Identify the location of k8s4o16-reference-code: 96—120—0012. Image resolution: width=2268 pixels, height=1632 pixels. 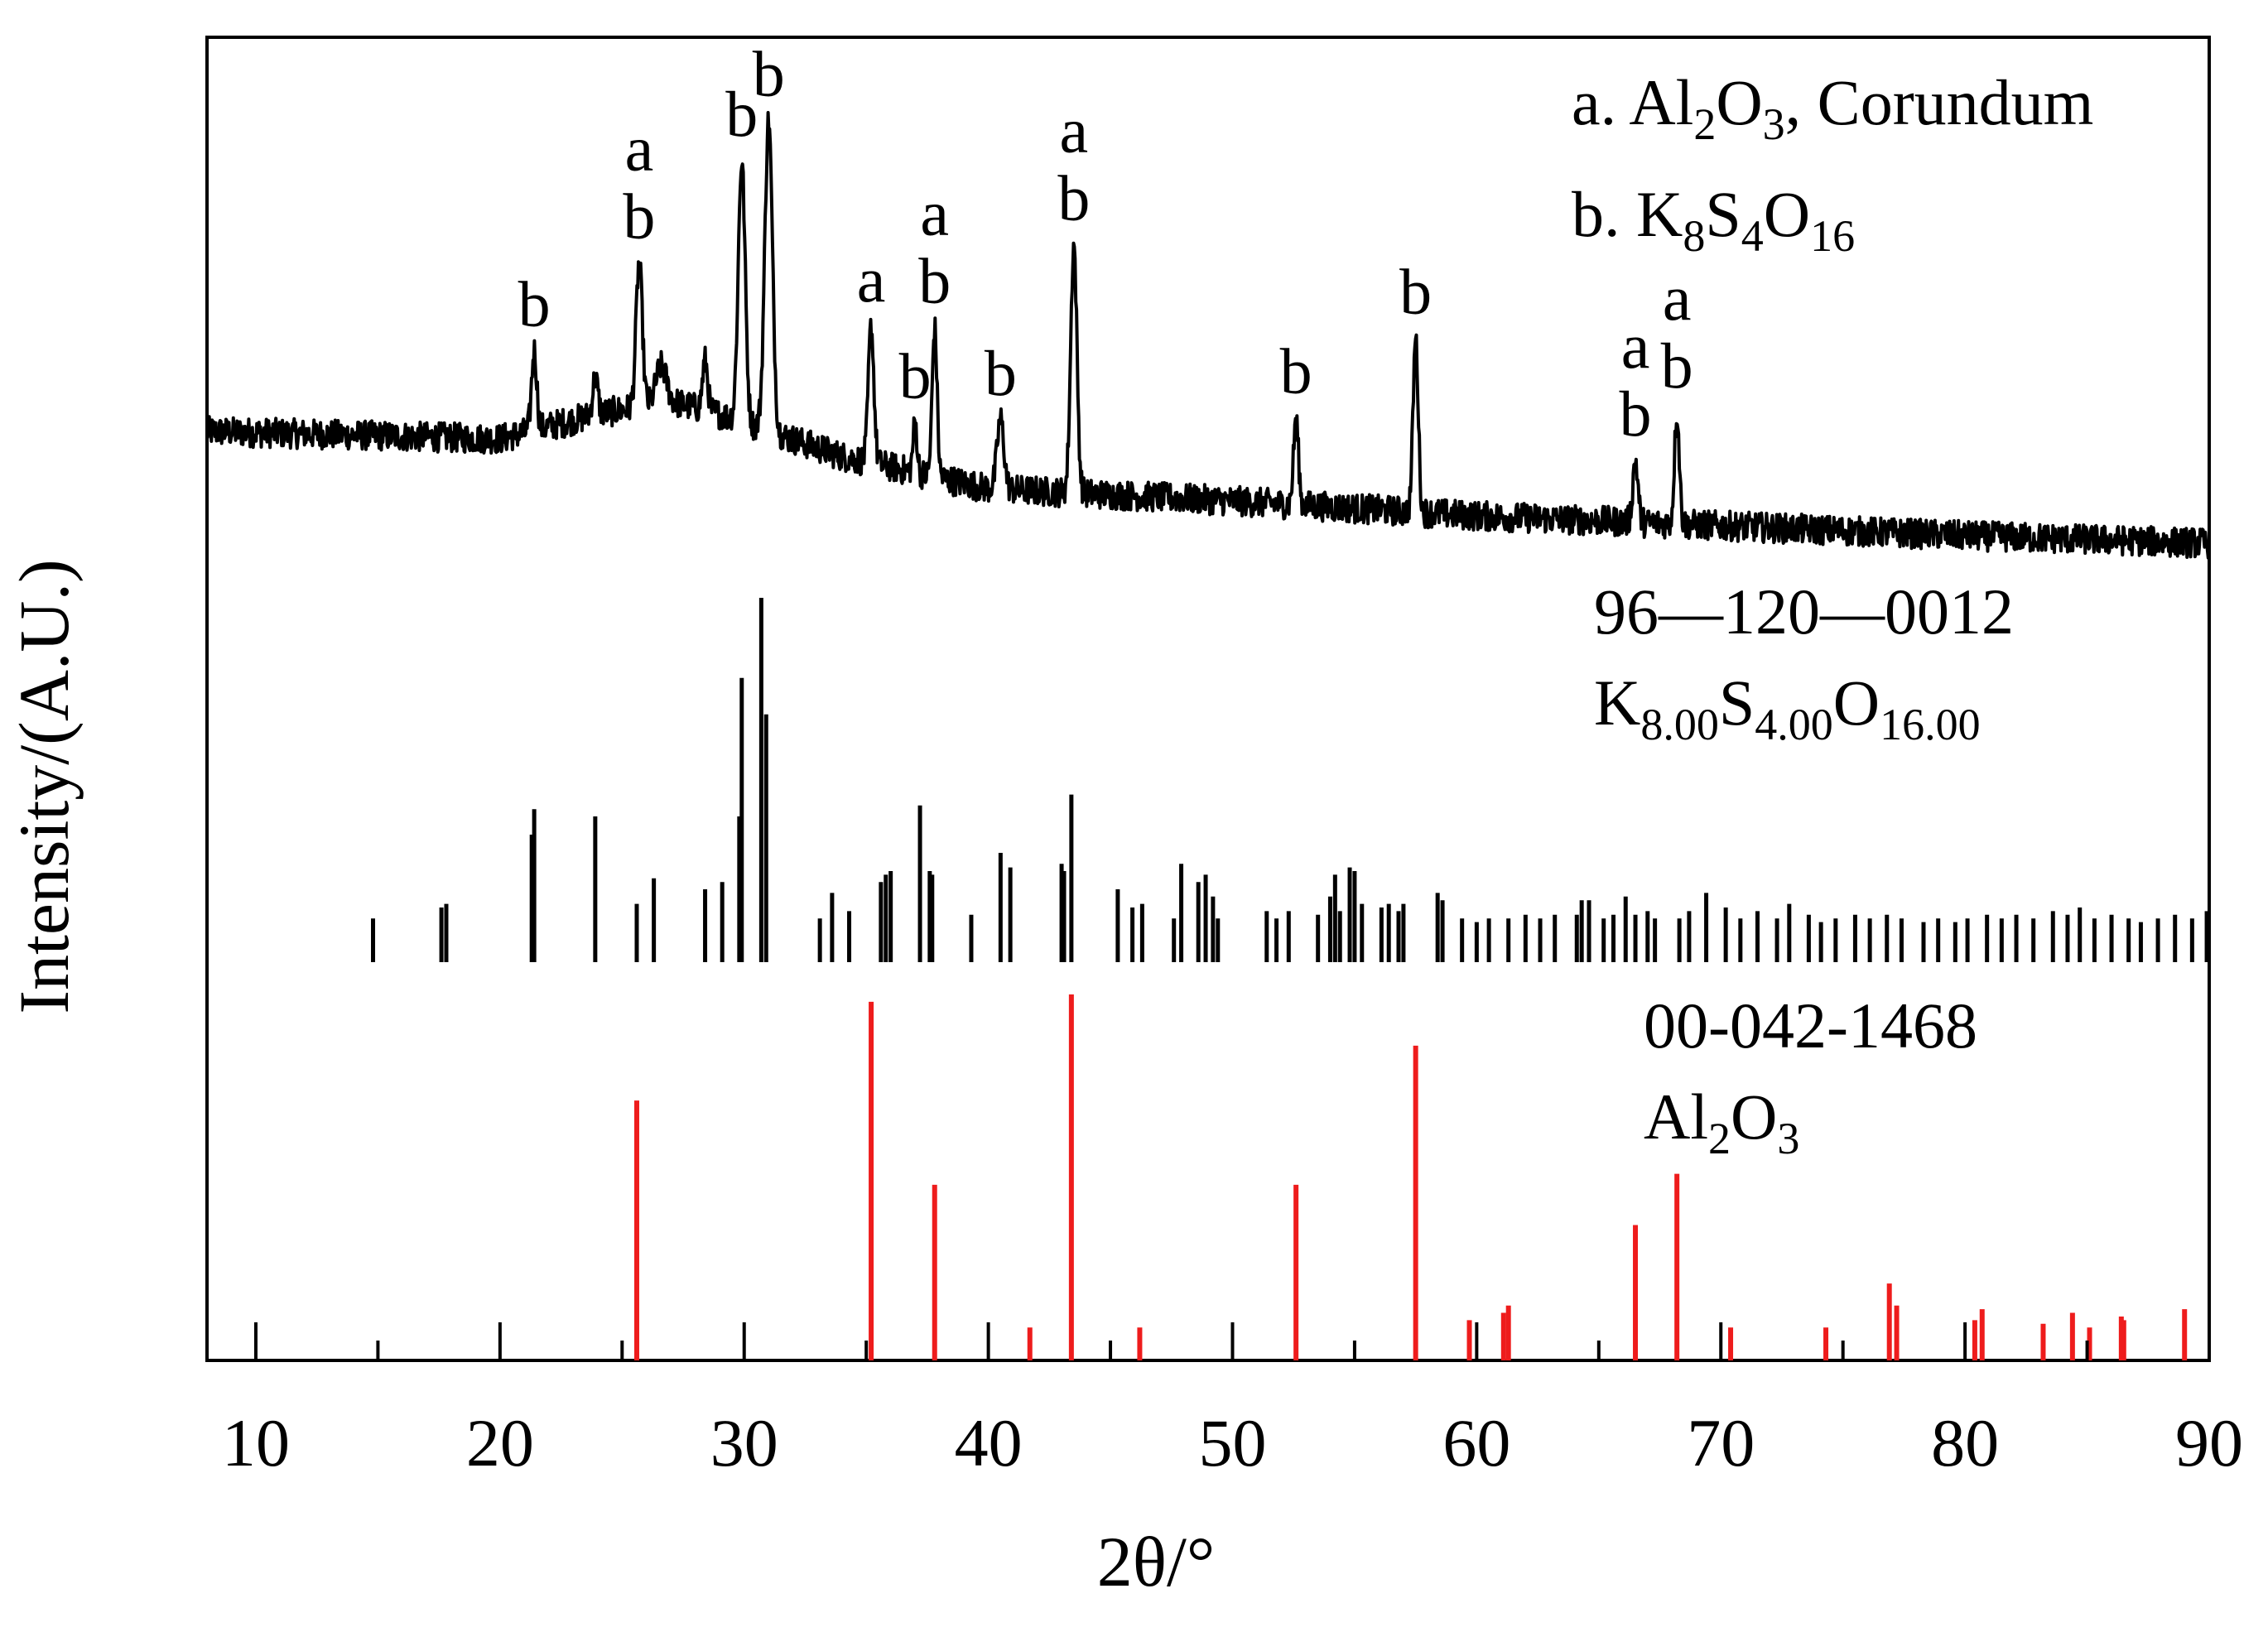
(1804, 611).